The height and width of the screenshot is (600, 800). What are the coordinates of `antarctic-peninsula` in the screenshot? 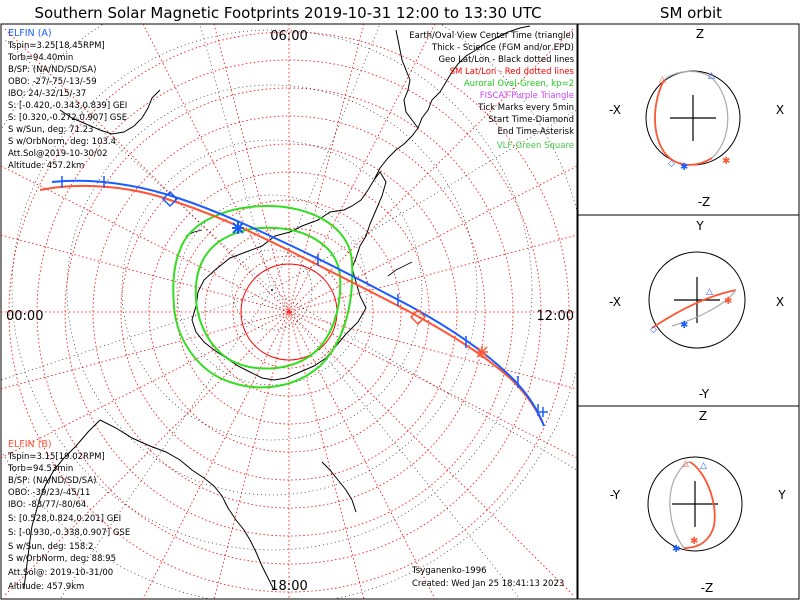 It's located at (396, 154).